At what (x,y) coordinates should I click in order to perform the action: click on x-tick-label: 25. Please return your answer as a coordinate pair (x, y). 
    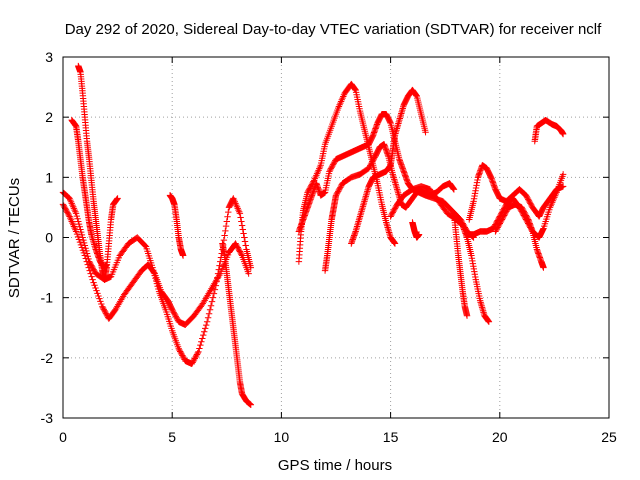
    Looking at the image, I should click on (609, 437).